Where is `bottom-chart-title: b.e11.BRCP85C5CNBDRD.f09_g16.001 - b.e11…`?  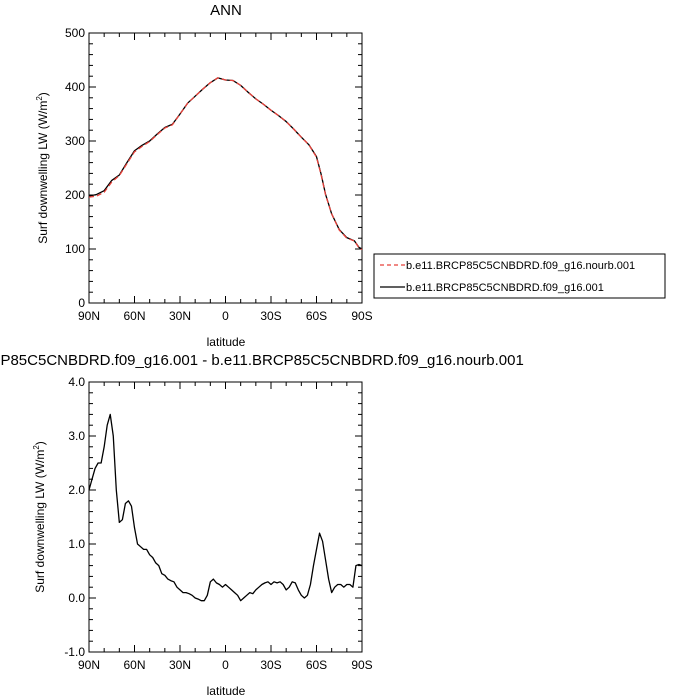
bottom-chart-title: b.e11.BRCP85C5CNBDRD.f09_g16.001 - b.e11… is located at coordinates (262, 360).